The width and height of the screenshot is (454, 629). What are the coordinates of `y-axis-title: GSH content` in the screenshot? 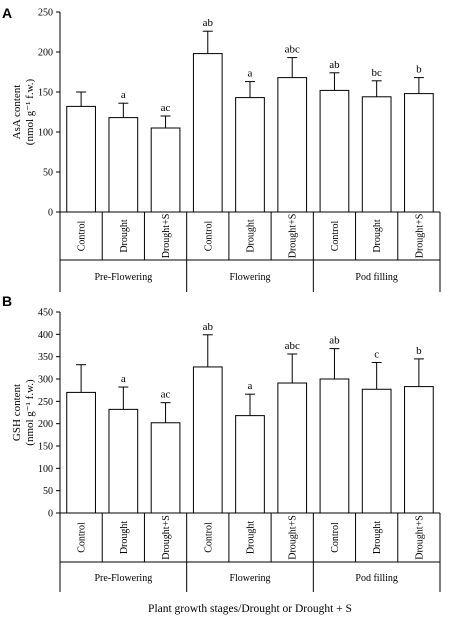 It's located at (17, 412).